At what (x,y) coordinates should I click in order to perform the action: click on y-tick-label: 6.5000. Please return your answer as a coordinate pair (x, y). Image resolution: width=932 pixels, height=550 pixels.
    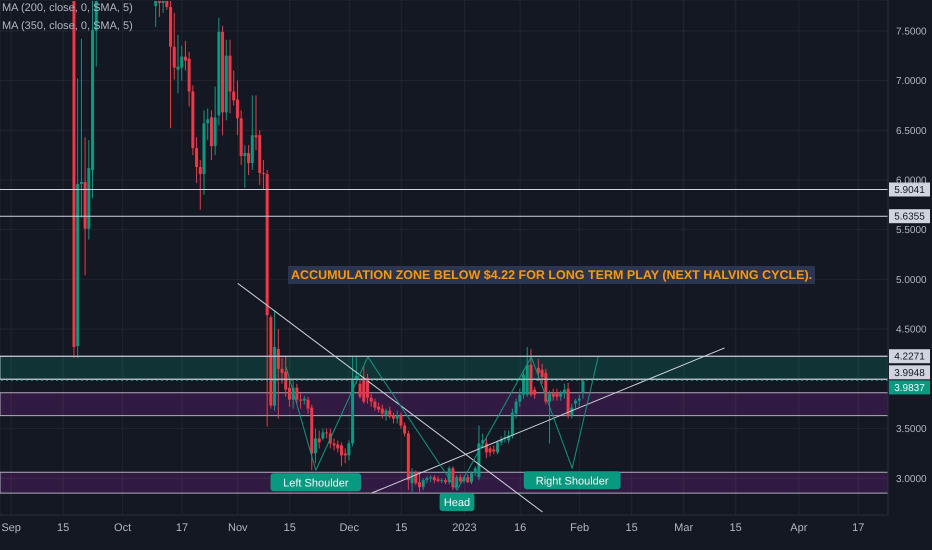
    Looking at the image, I should click on (912, 131).